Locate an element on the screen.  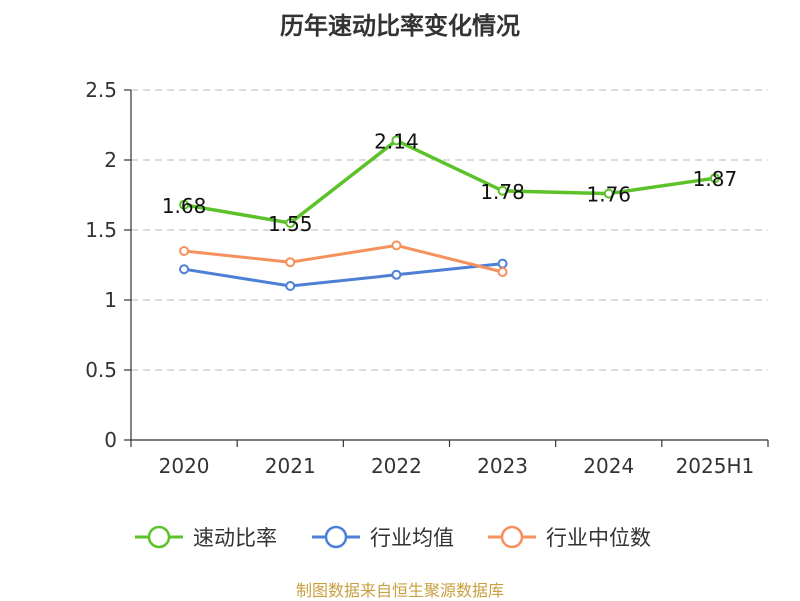
source-note: 制图数据来自恒生聚源数据库 is located at coordinates (399, 590).